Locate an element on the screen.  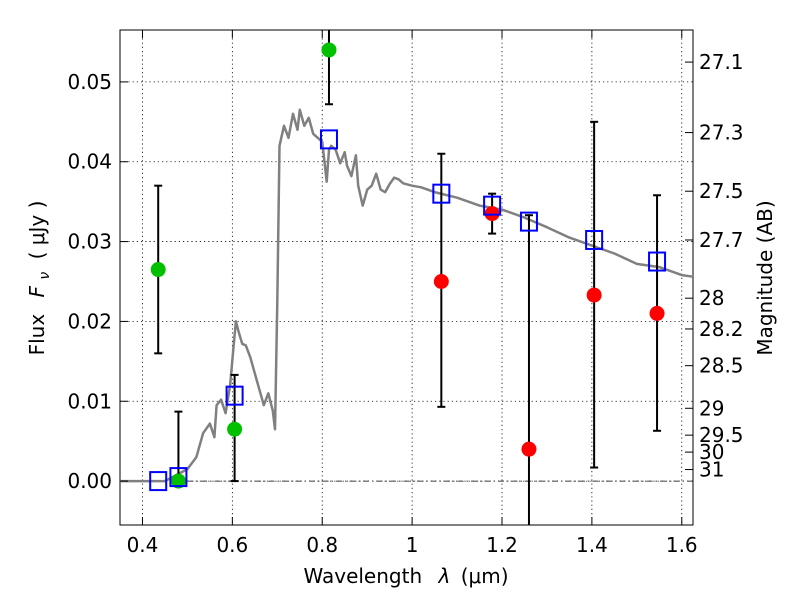
y-axis-label-text: Flux is located at coordinates (37, 335).